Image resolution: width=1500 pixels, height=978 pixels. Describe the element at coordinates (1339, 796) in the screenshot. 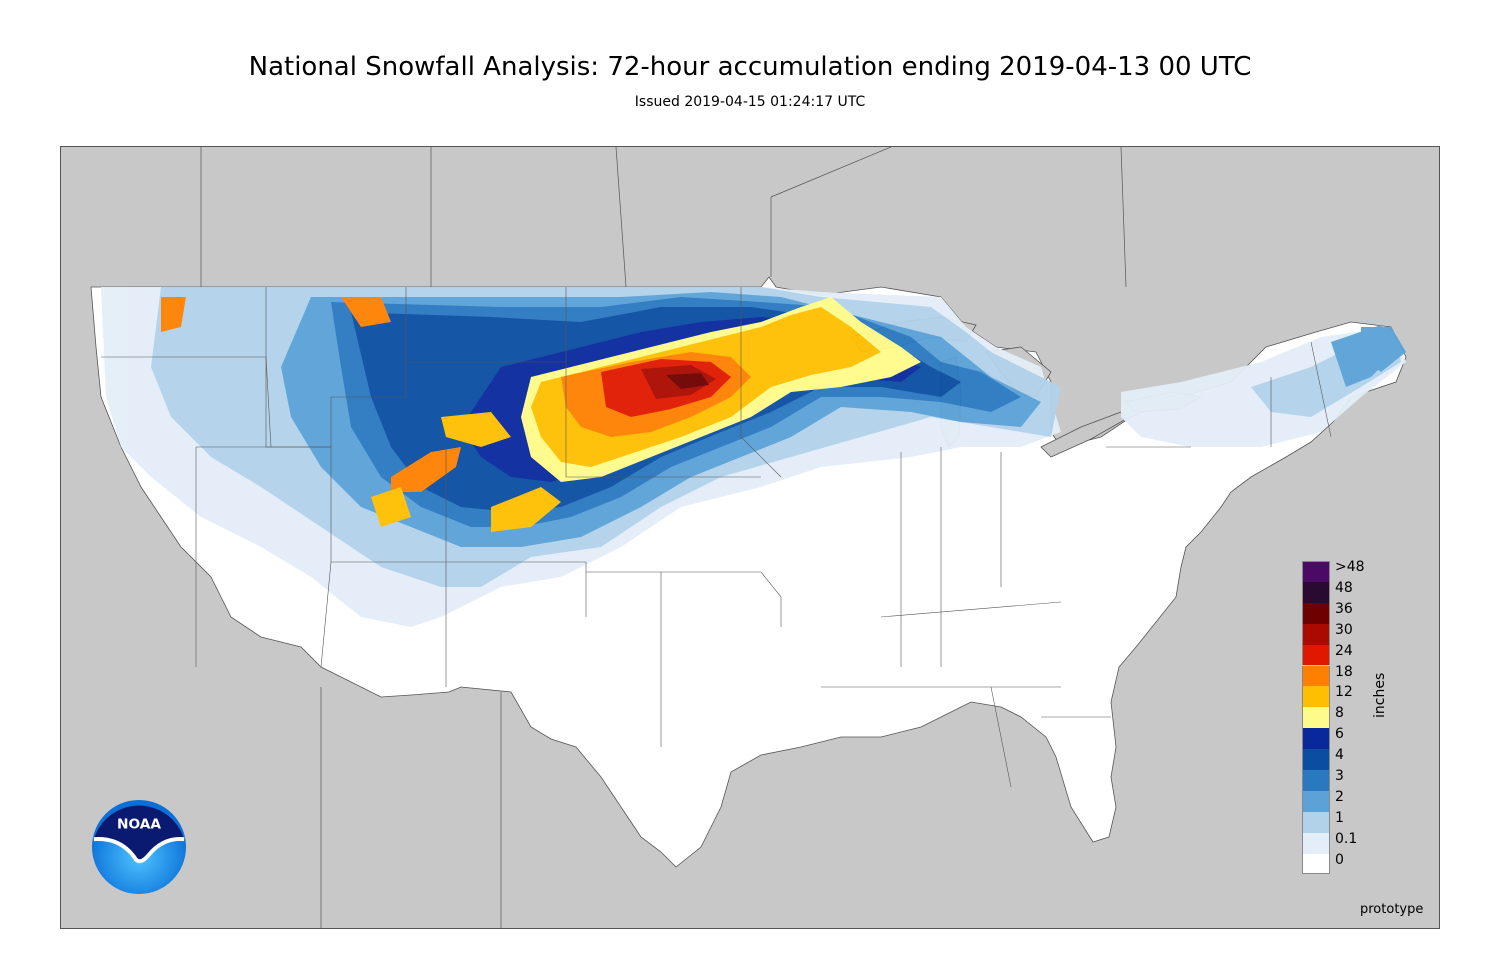

I see `legend-label: 2` at that location.